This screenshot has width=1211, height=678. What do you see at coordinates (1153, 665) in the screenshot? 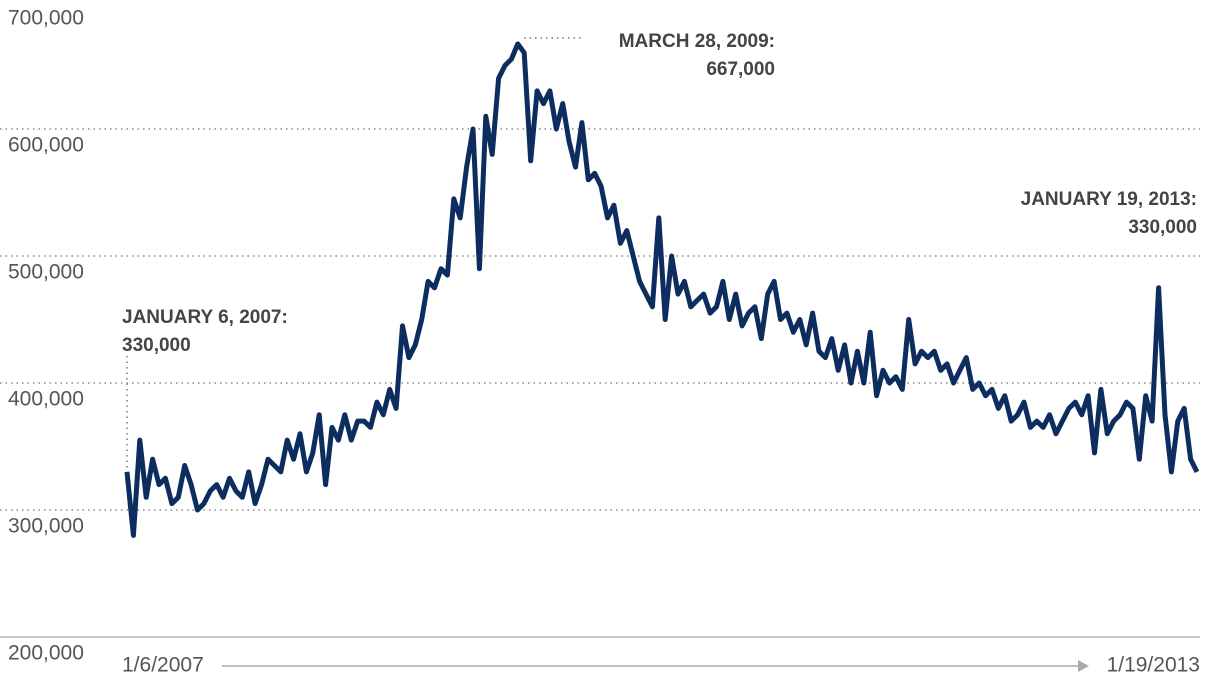
I see `x-tick-label: 1/19/2013` at bounding box center [1153, 665].